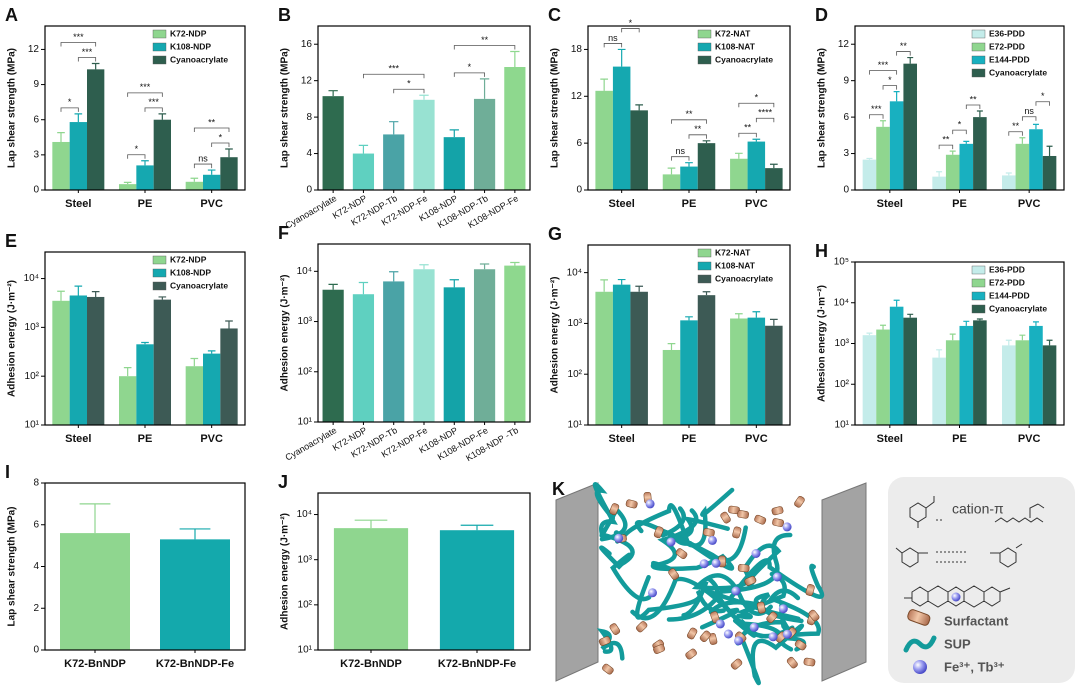  Describe the element at coordinates (558, 489) in the screenshot. I see `panel-label: K` at that location.